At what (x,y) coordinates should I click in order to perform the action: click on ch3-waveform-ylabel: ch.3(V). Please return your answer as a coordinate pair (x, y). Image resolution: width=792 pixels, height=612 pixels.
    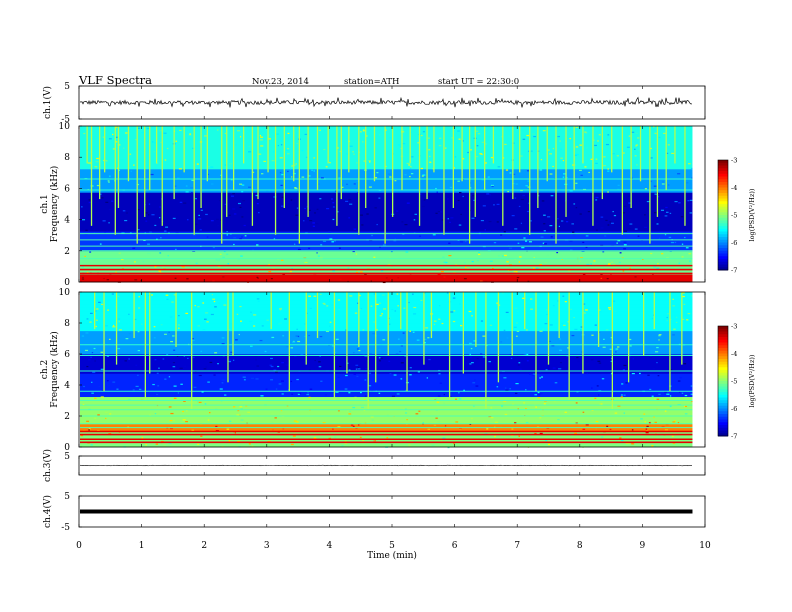
    Looking at the image, I should click on (47, 465).